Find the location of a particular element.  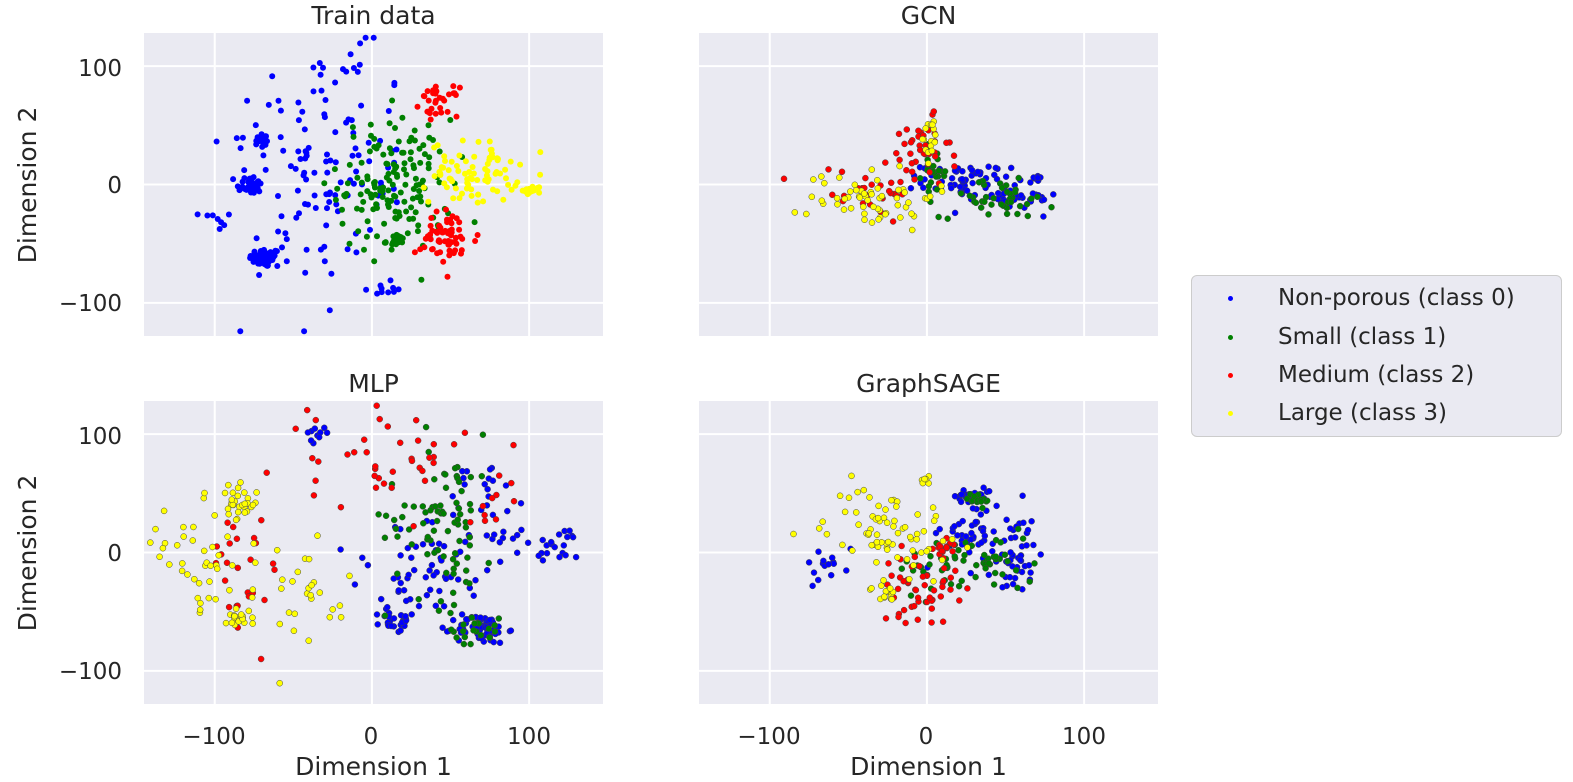

grid is located at coordinates (928, 552).